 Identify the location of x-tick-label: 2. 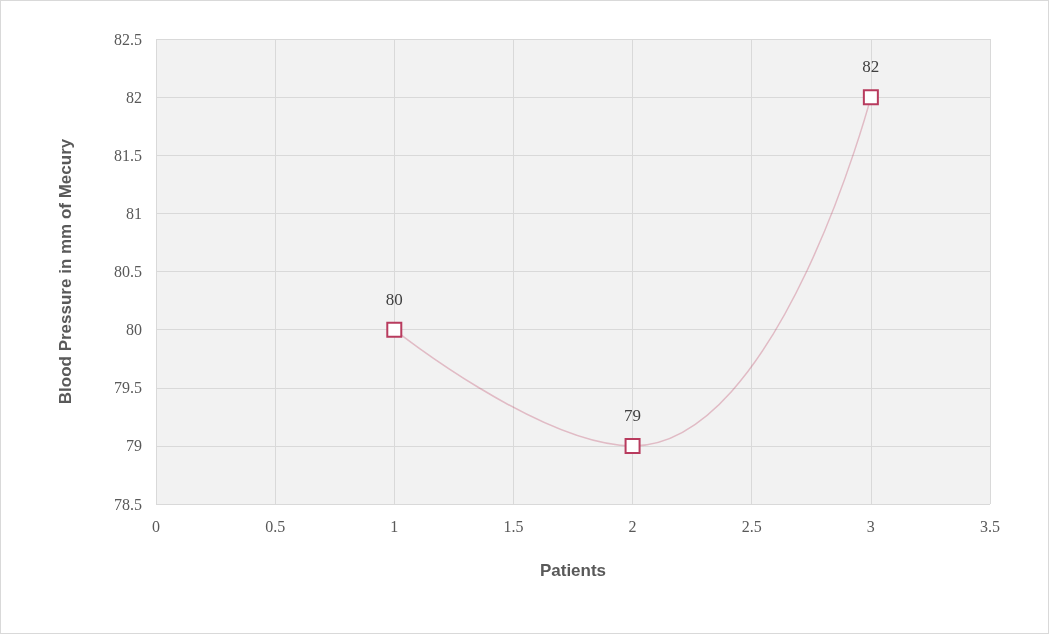
(632, 526).